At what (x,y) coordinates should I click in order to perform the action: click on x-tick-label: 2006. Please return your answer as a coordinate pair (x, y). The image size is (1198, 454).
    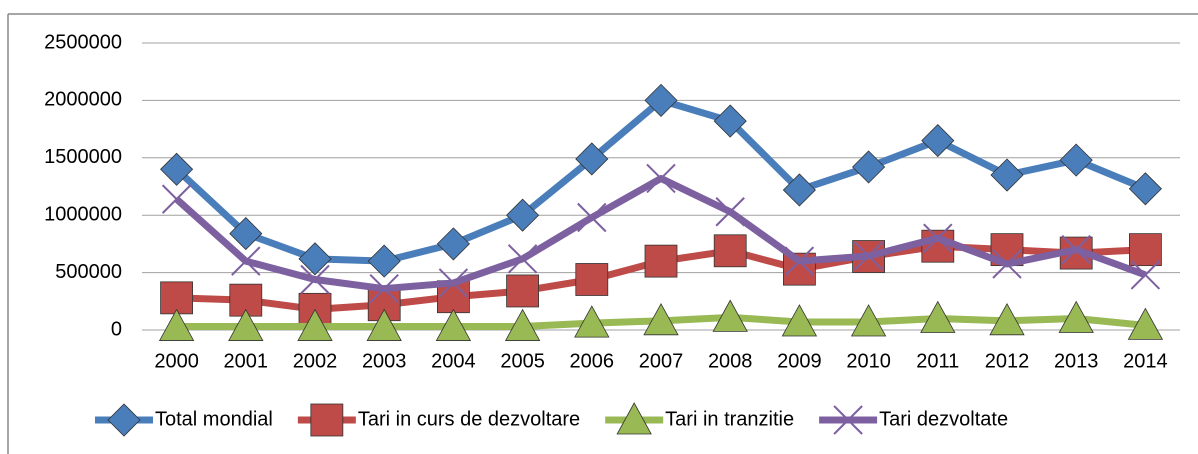
    Looking at the image, I should click on (592, 361).